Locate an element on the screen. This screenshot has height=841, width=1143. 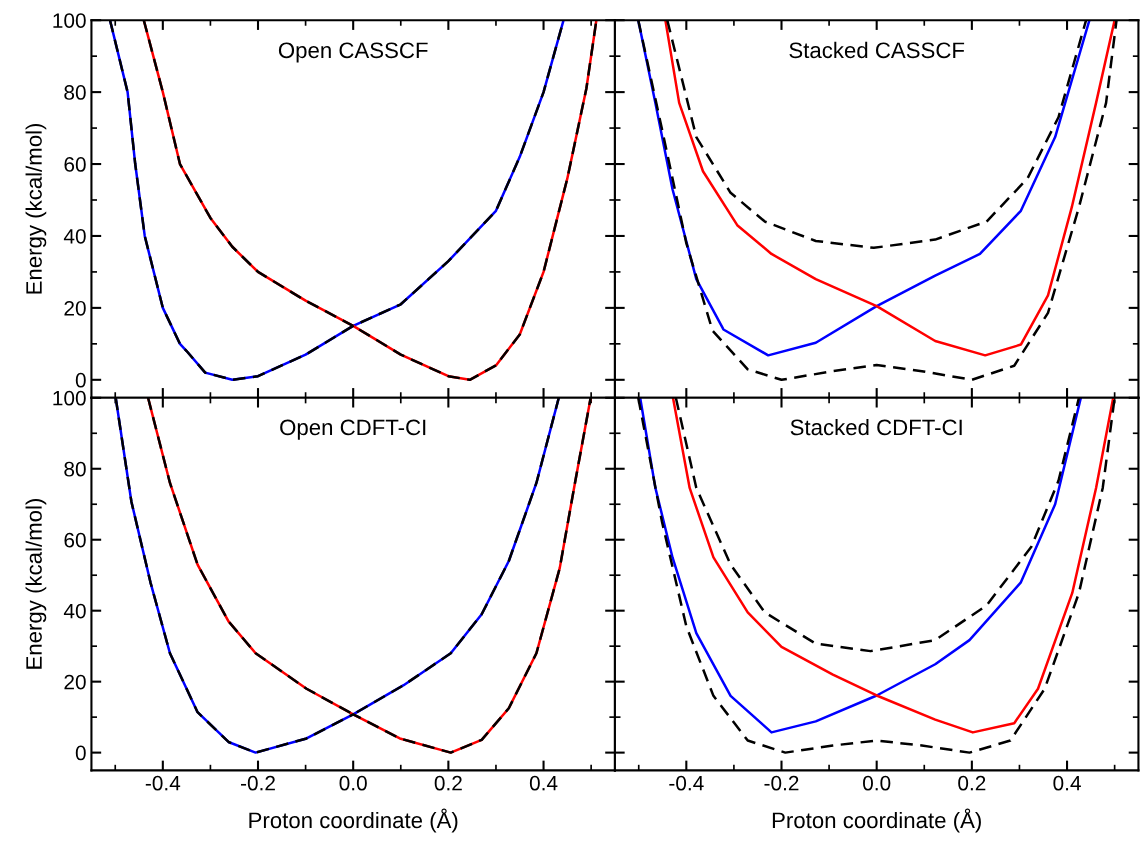
text: Stacked CDFT-CI is located at coordinates (876, 427).